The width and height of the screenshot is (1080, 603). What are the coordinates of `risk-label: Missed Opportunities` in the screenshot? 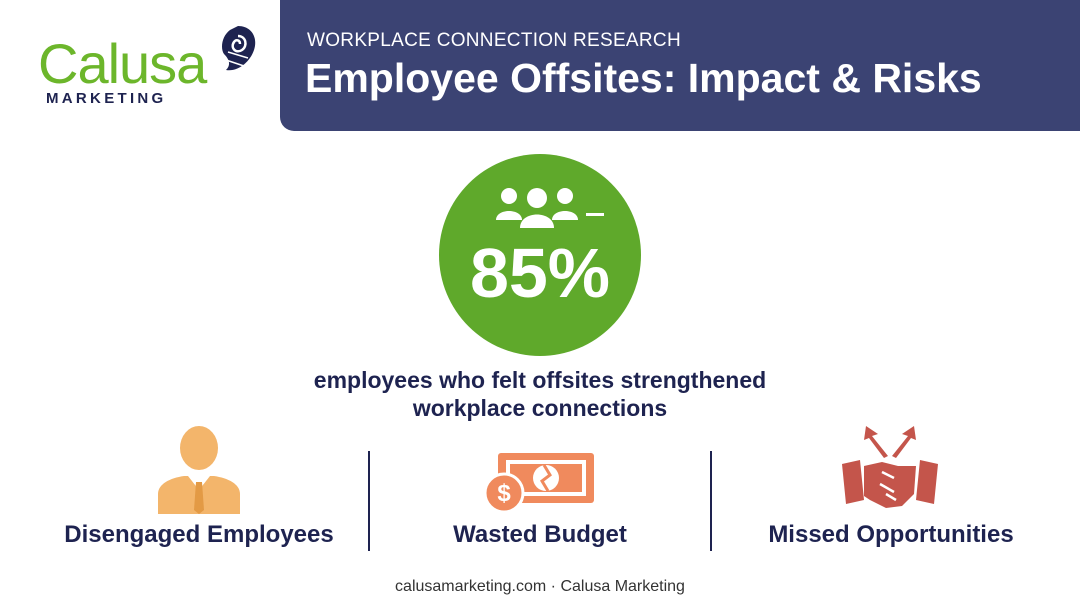 It's located at (891, 534).